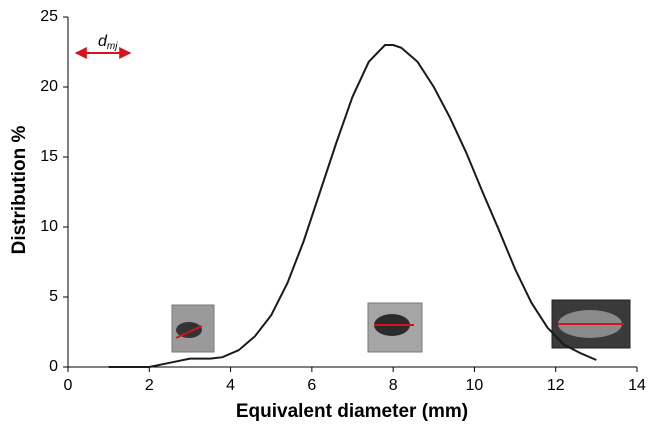 The width and height of the screenshot is (651, 432). What do you see at coordinates (230, 385) in the screenshot?
I see `x-tick-label: 4` at bounding box center [230, 385].